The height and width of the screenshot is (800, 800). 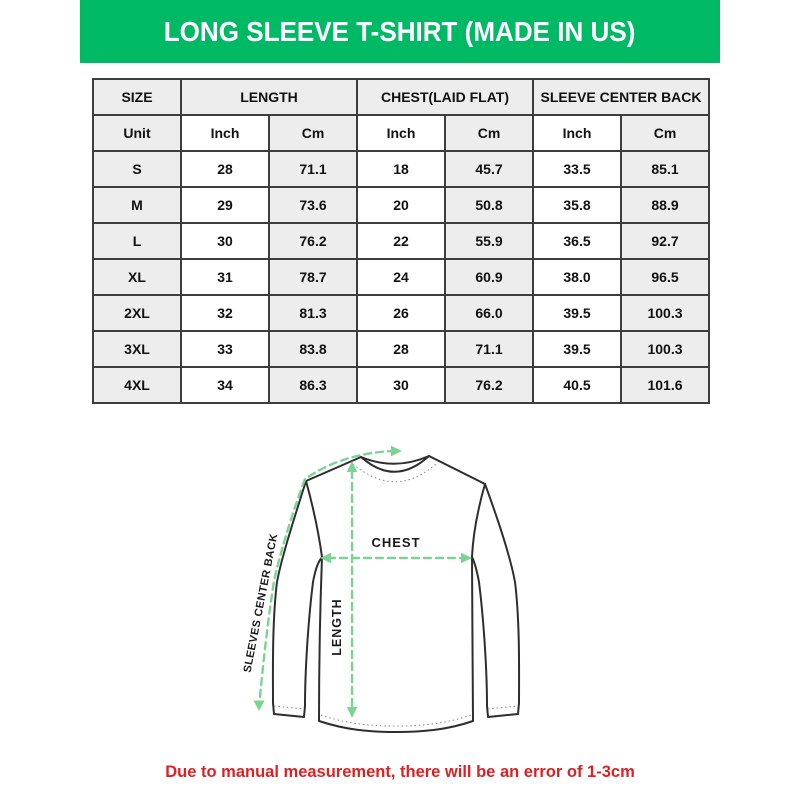 I want to click on body-outline, so click(x=396, y=644).